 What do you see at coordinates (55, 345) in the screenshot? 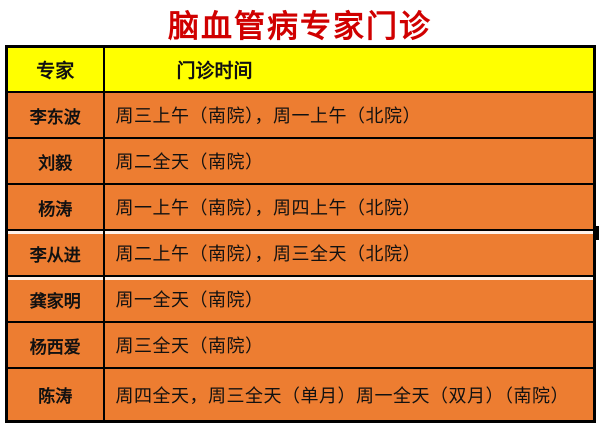
I see `expert-name: 杨西爱` at bounding box center [55, 345].